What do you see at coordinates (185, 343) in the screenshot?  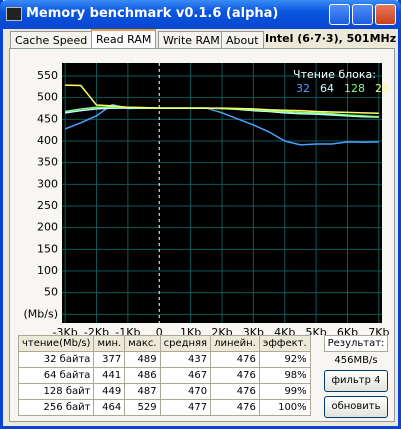 I see `table-cell: средняя` at bounding box center [185, 343].